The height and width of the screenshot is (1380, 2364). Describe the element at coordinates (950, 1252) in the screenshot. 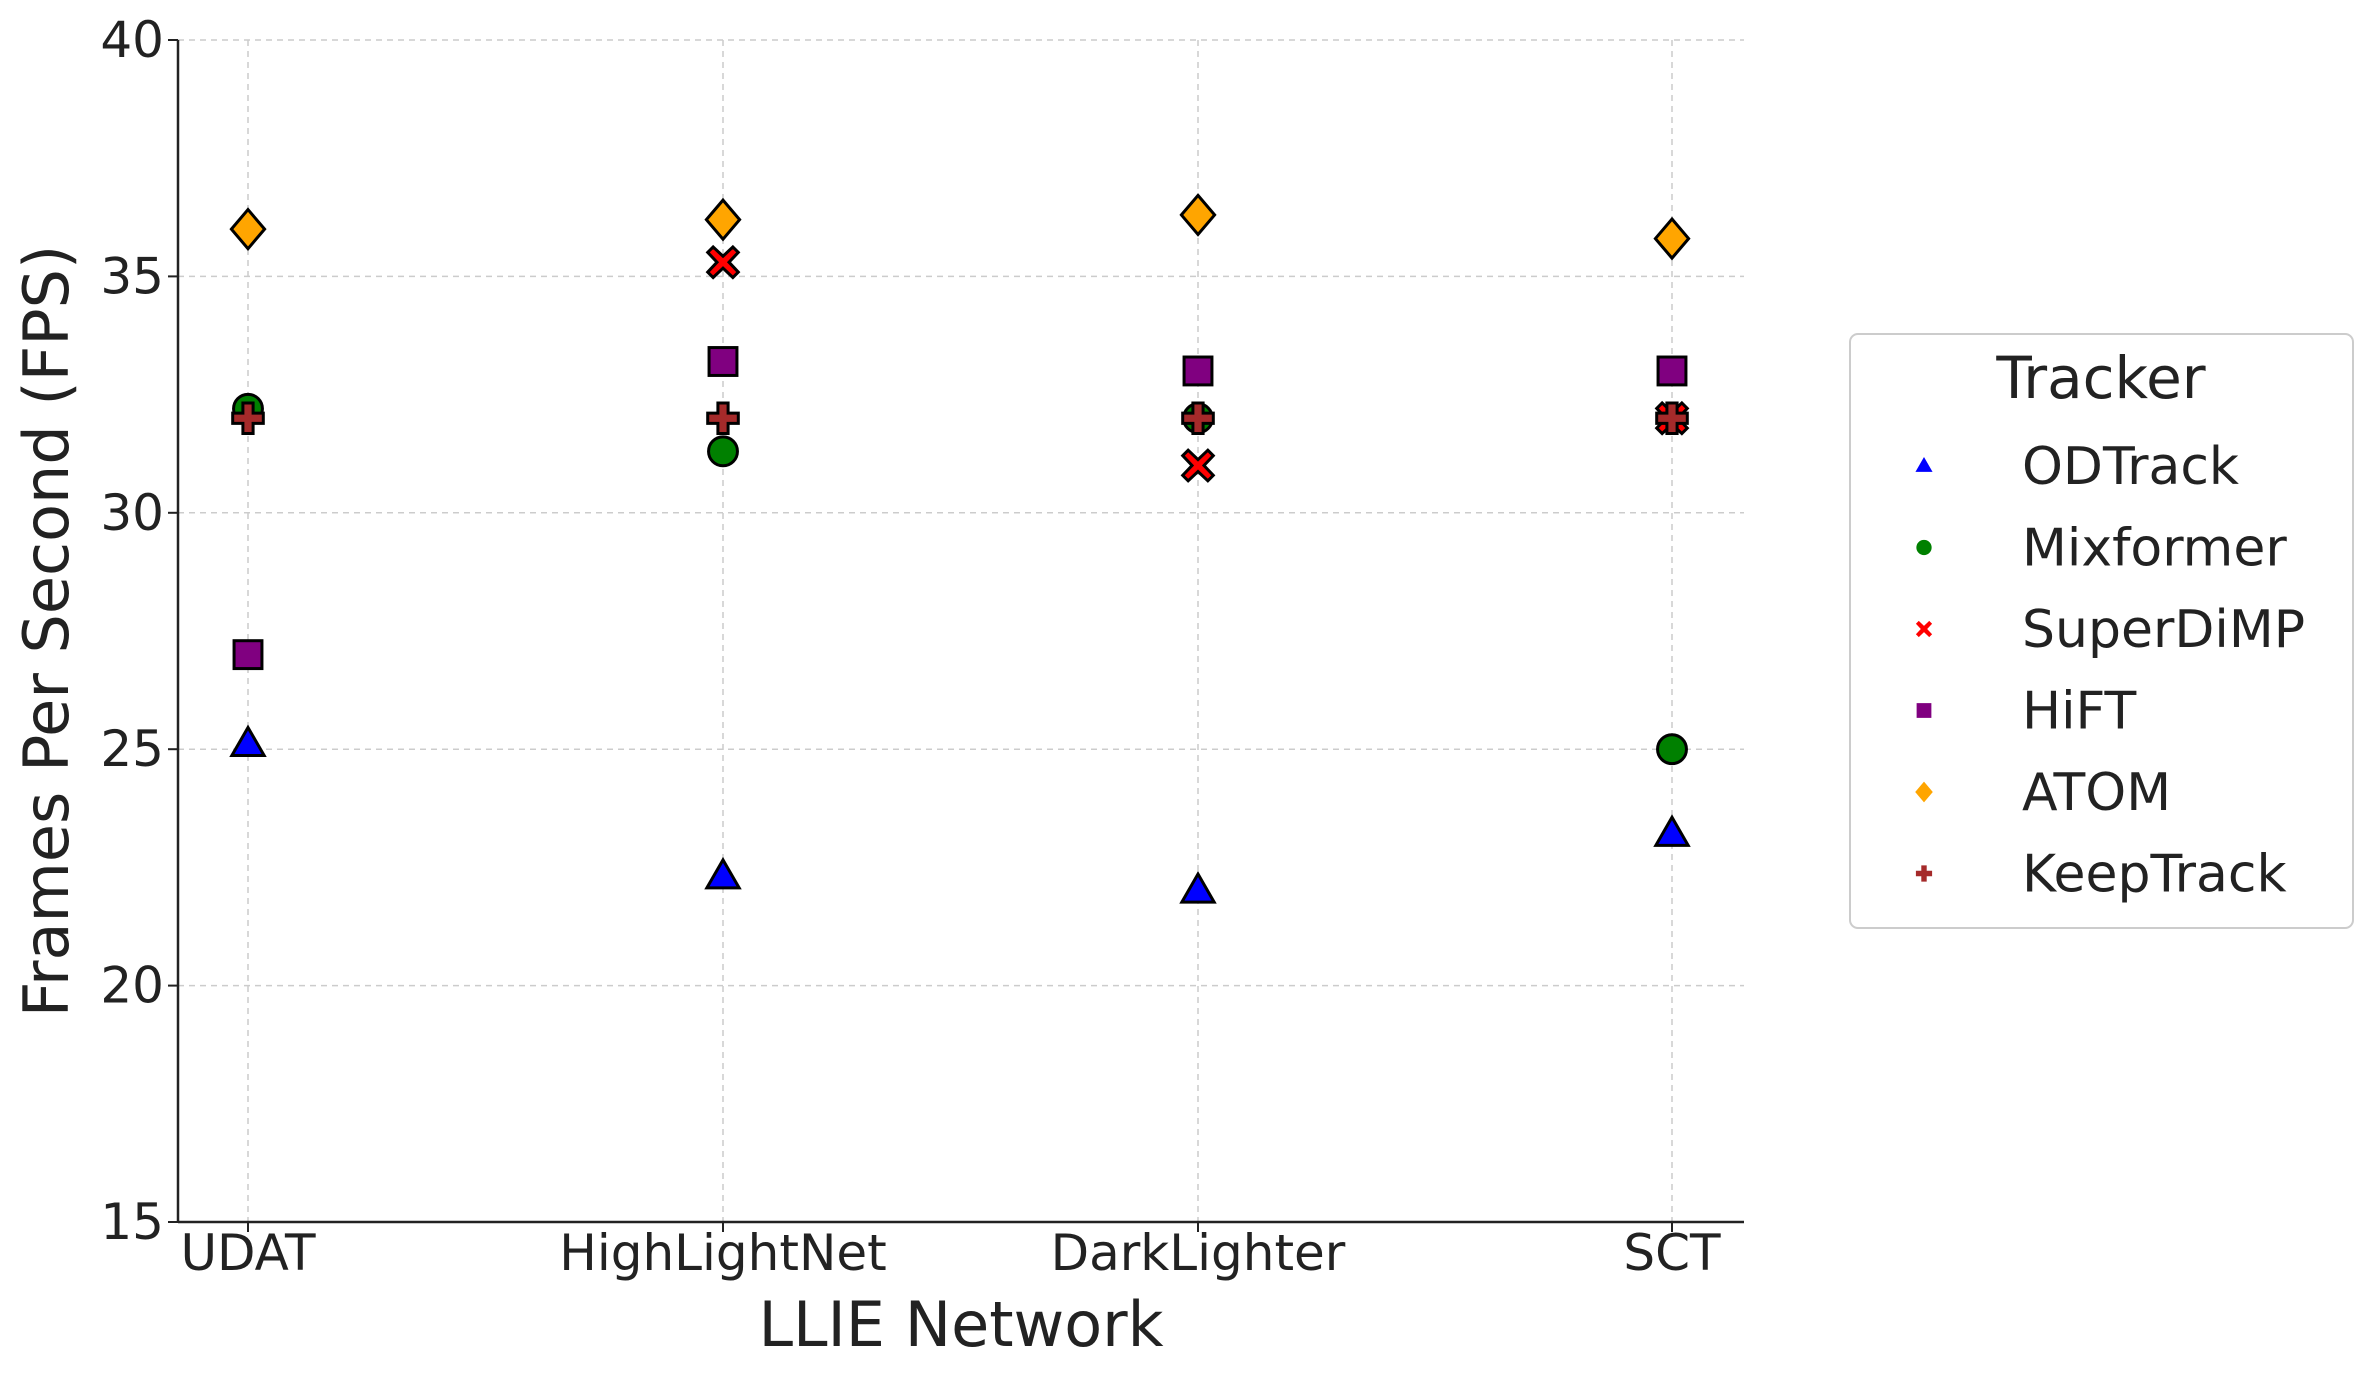

I see `x-tick-labels: UDAT HighLightNet DarkLighter SCT` at that location.